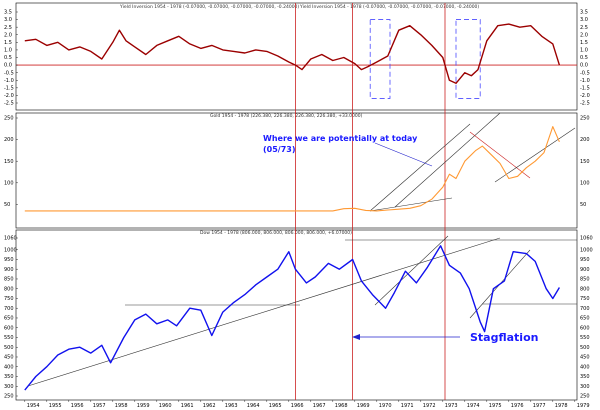 Image resolution: width=600 pixels, height=410 pixels. I want to click on xtick-label: 1961, so click(187, 406).